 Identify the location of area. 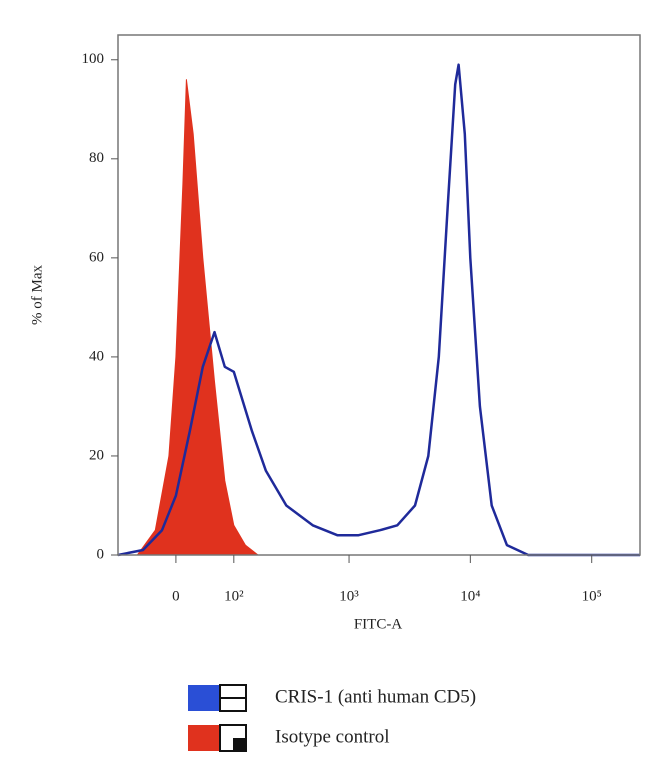
(197, 317).